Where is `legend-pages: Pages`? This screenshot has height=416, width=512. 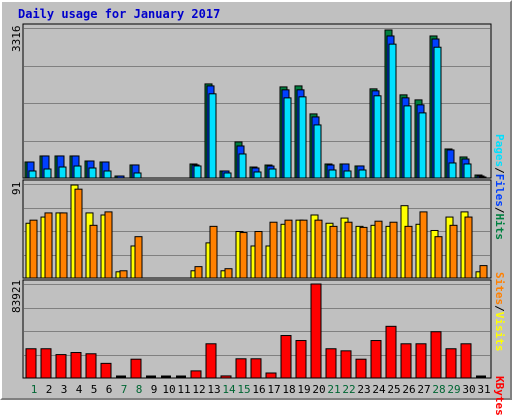 legend-pages: Pages is located at coordinates (499, 151).